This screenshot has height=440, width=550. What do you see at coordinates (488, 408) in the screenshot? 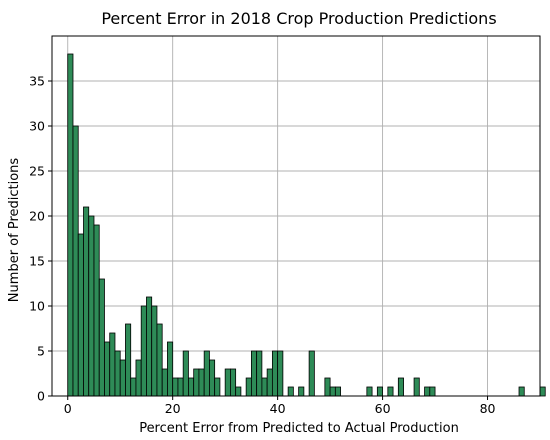
I see `x-tick-label: 80` at bounding box center [488, 408].